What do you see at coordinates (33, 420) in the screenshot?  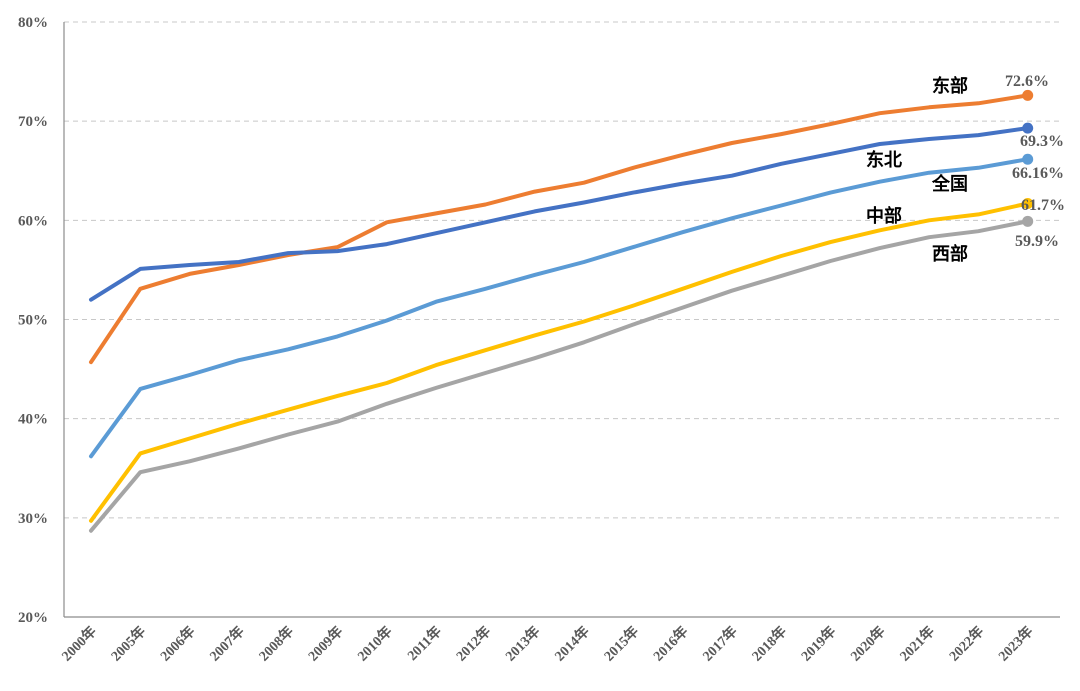 I see `y-tick-label: 40%` at bounding box center [33, 420].